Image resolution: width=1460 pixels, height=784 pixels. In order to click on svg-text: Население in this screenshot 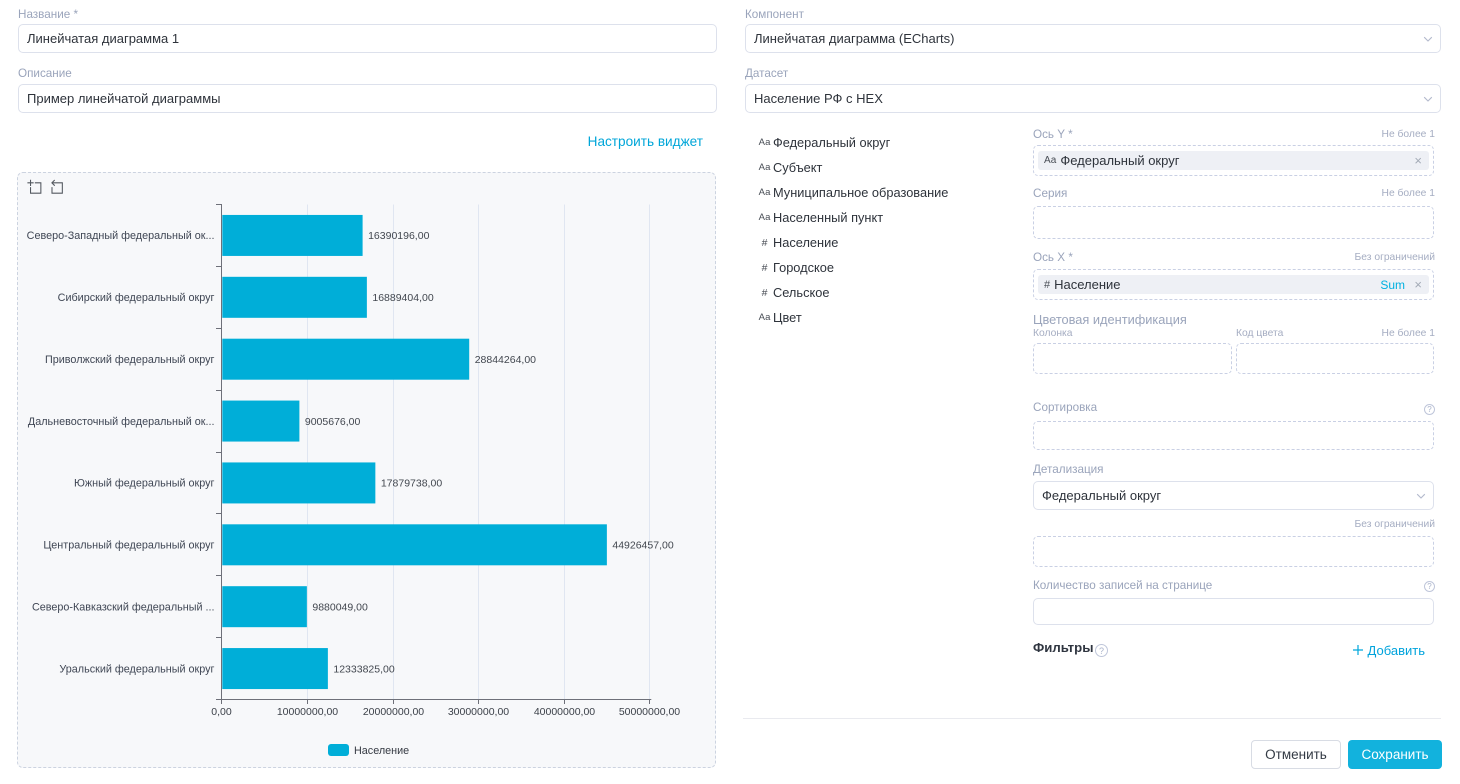, I will do `click(381, 751)`.